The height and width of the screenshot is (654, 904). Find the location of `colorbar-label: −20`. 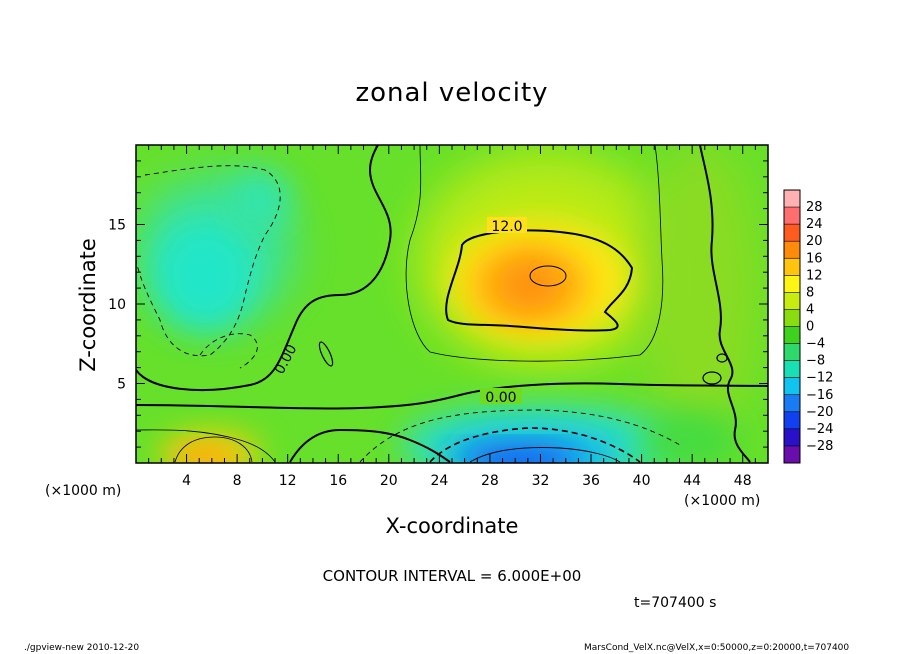

colorbar-label: −20 is located at coordinates (819, 412).